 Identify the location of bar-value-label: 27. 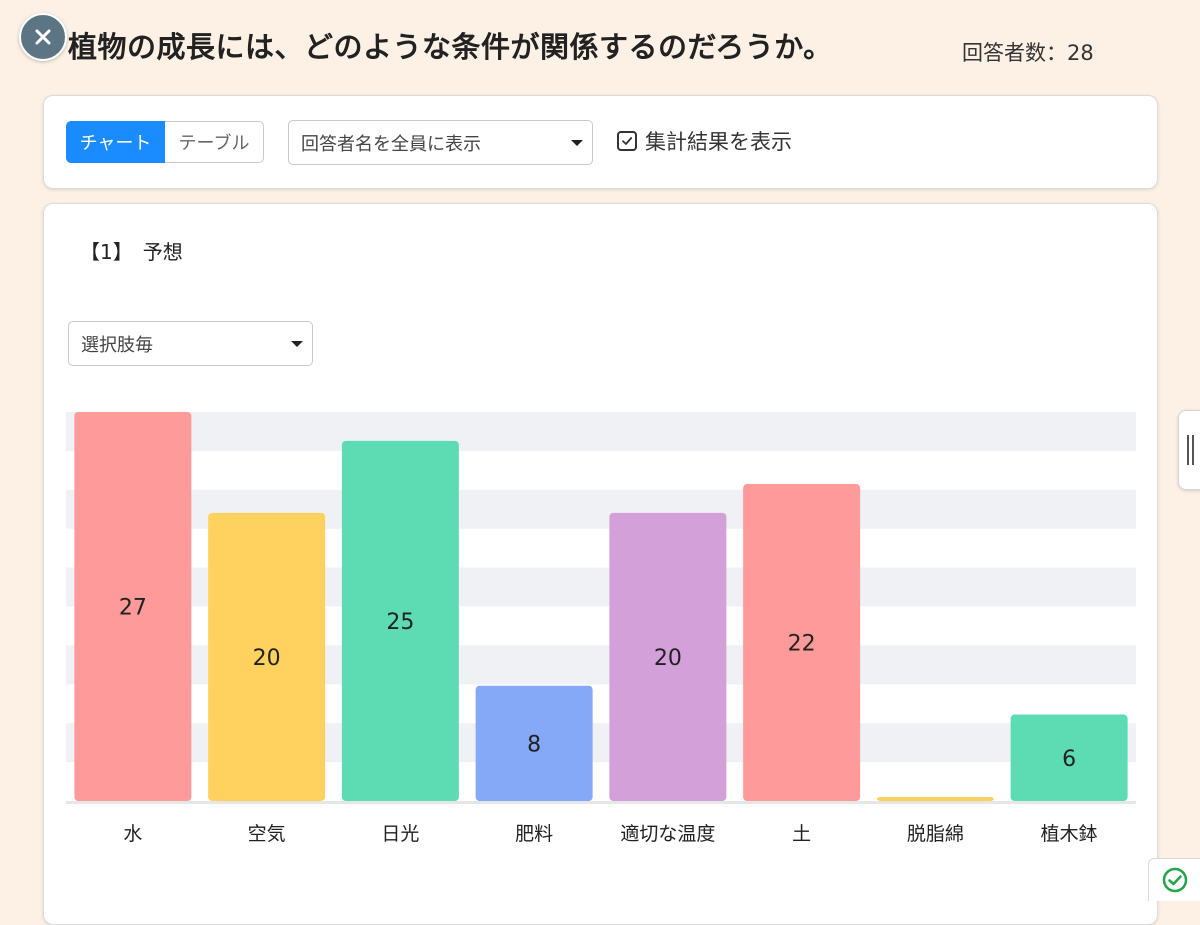
(133, 608).